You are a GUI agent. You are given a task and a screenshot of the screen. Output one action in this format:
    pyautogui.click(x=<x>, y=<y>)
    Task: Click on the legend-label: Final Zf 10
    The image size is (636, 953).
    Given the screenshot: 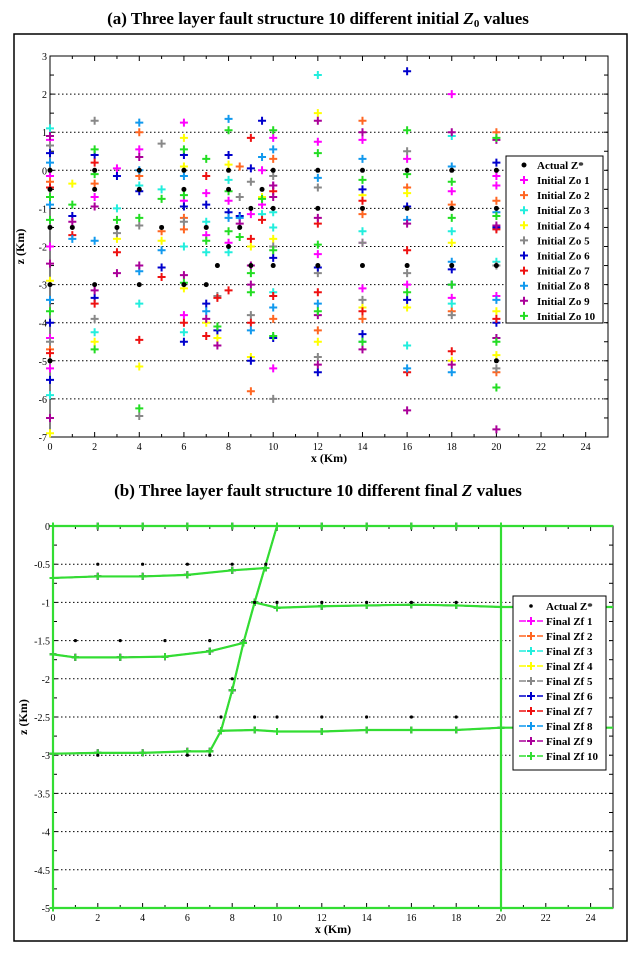 What is the action you would take?
    pyautogui.click(x=572, y=757)
    